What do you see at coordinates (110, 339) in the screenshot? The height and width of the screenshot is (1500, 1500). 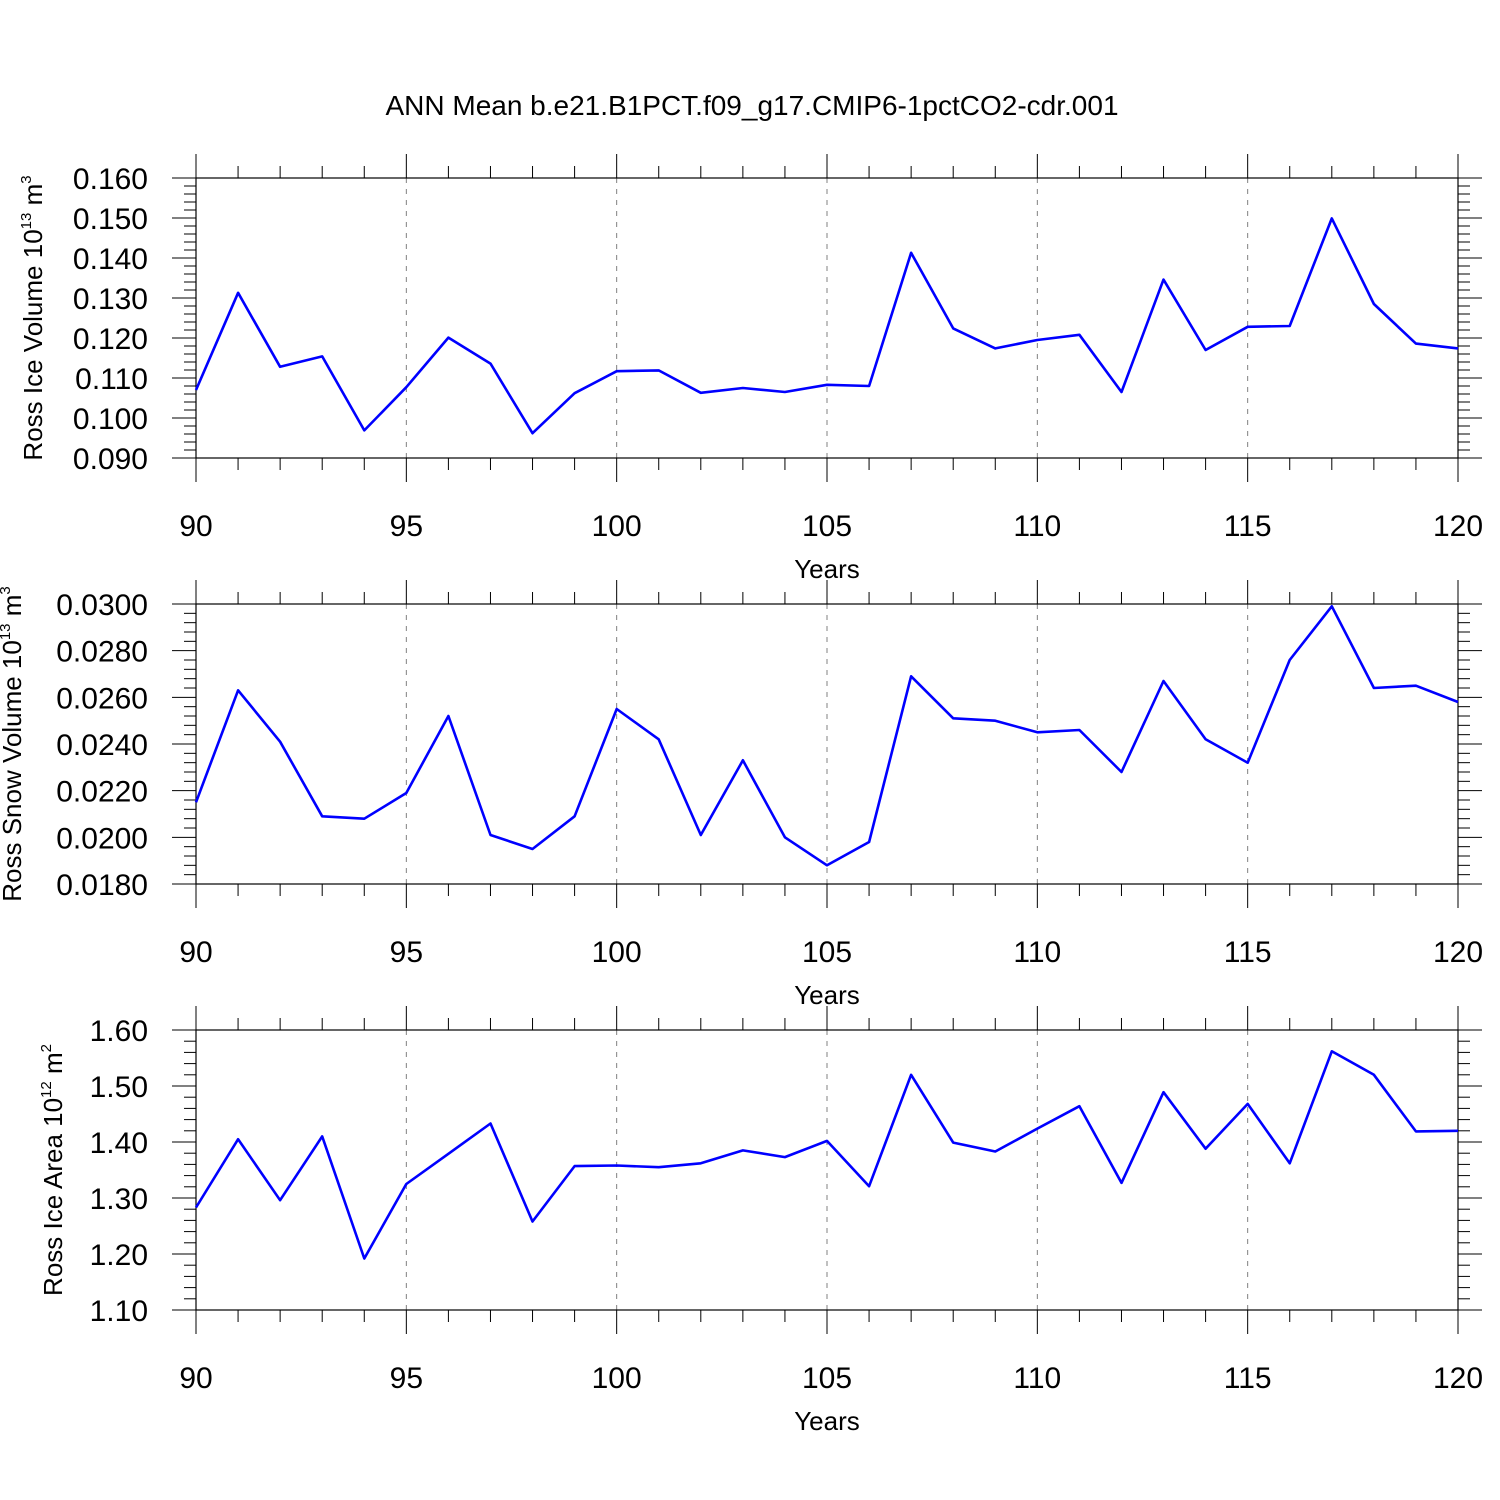 I see `y-tick-label: 0.120` at bounding box center [110, 339].